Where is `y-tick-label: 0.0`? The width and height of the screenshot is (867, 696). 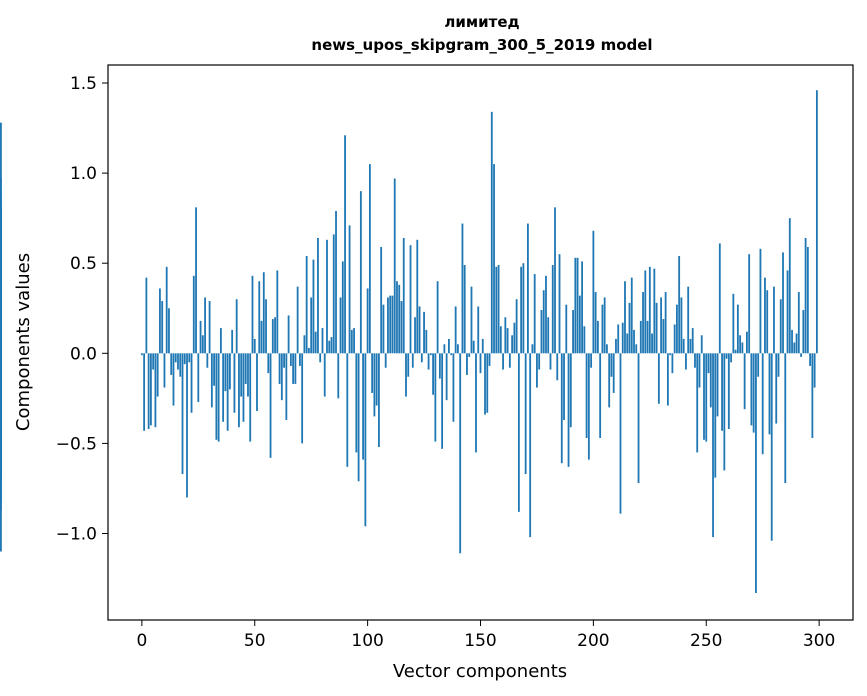 y-tick-label: 0.0 is located at coordinates (83, 354).